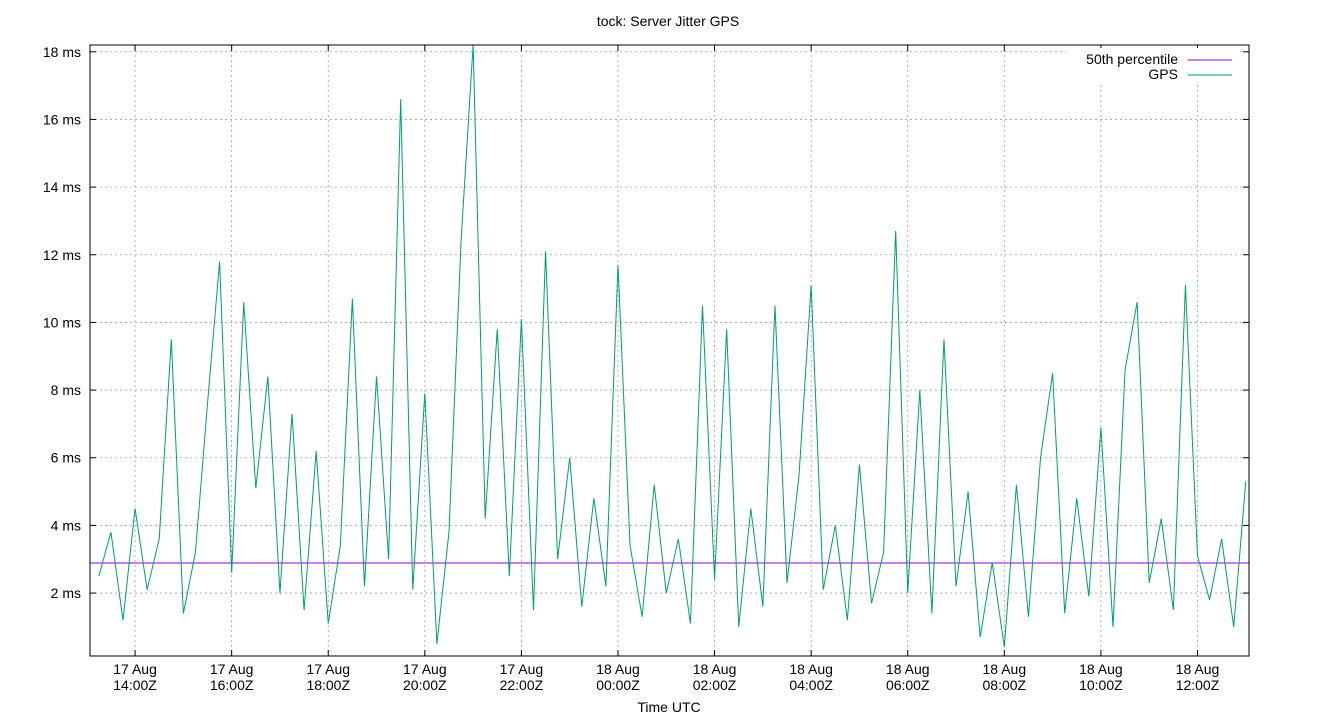  What do you see at coordinates (232, 685) in the screenshot?
I see `x-tick-label: 16:00Z` at bounding box center [232, 685].